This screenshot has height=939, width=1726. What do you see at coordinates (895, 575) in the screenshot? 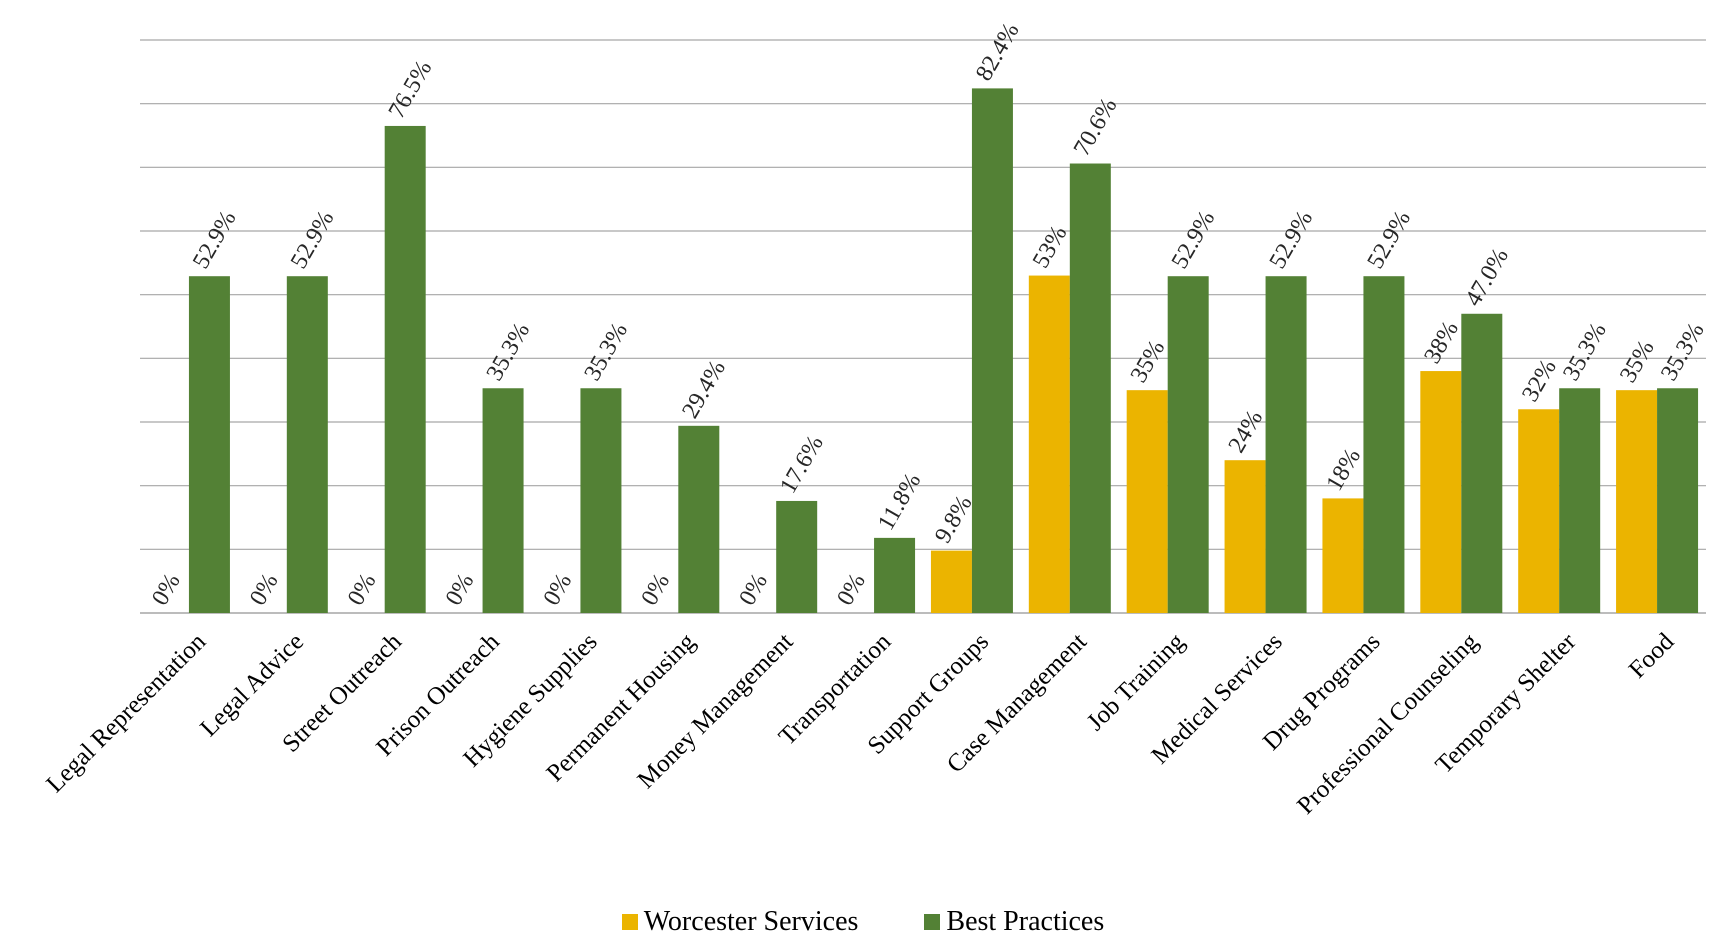
I see `bar-best-practices-transportation` at bounding box center [895, 575].